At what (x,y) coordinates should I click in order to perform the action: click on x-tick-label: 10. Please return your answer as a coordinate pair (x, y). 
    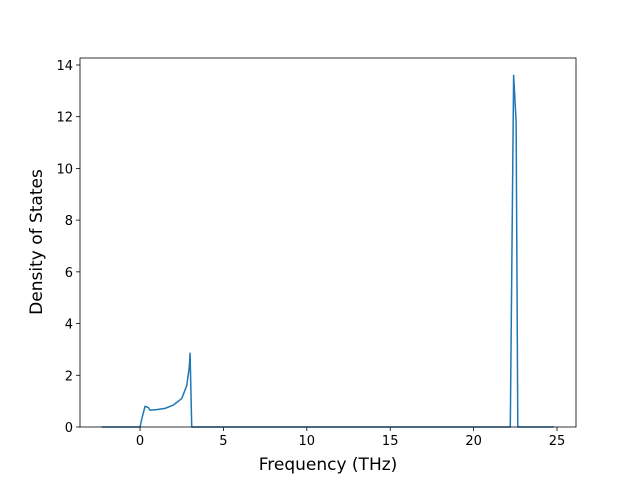
    Looking at the image, I should click on (307, 441).